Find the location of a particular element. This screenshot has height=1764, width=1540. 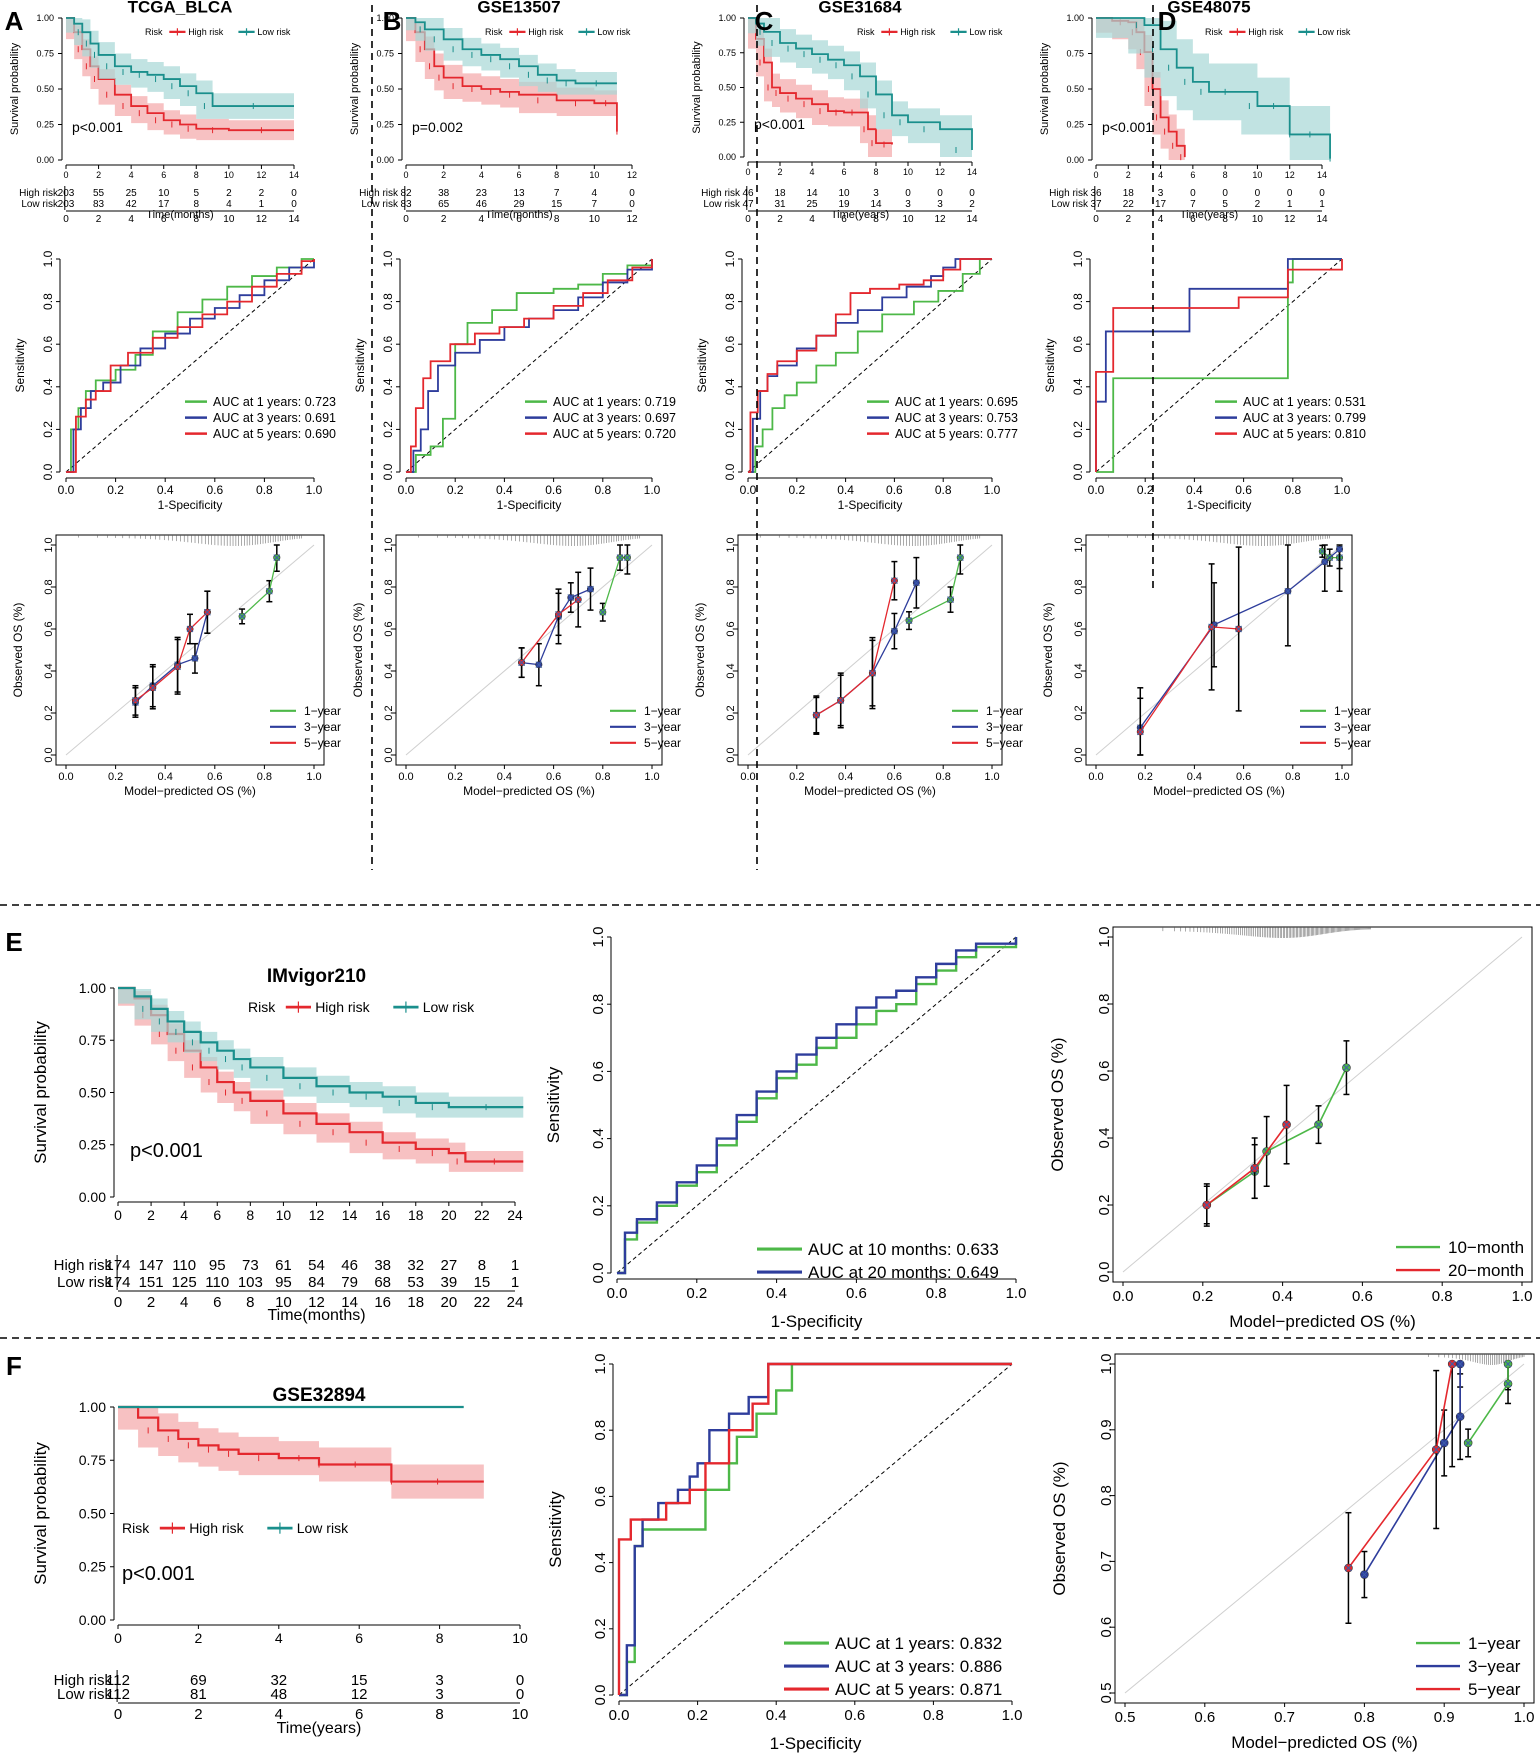

legend-item: AUC at 3 years: 0.799 is located at coordinates (1304, 418).